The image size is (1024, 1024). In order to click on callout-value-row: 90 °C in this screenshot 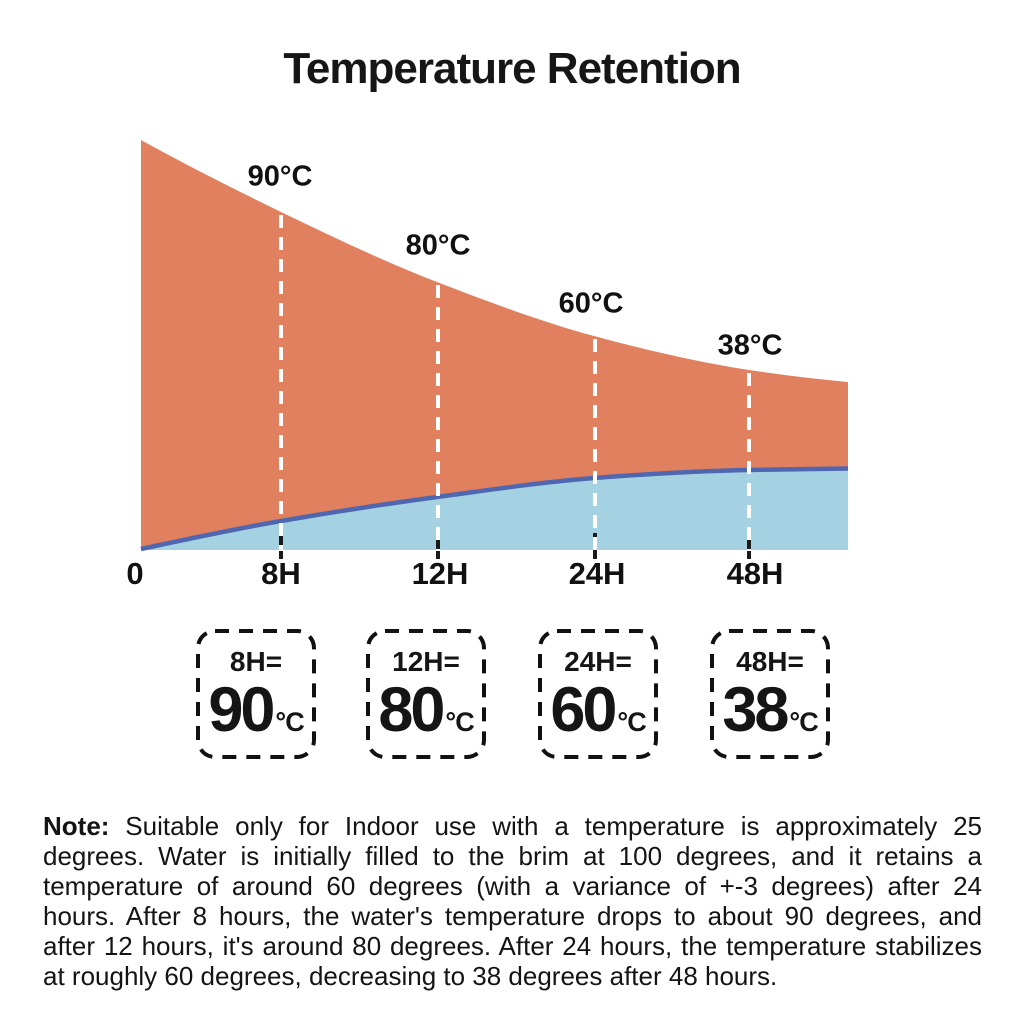, I will do `click(256, 709)`.